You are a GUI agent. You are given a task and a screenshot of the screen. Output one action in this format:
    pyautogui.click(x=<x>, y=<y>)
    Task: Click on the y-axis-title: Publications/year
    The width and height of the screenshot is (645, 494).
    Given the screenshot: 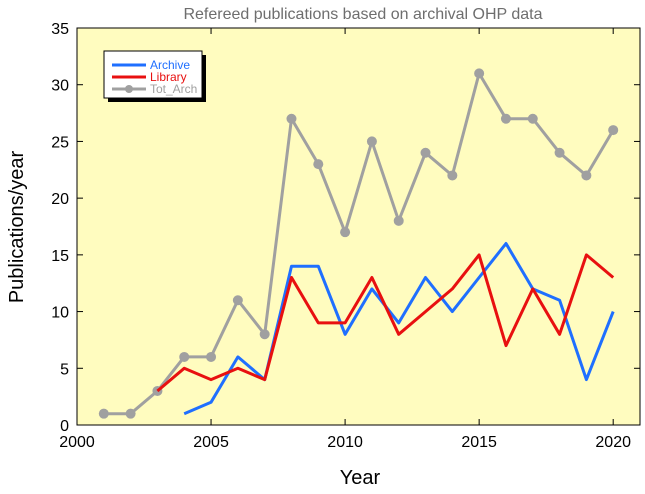 What is the action you would take?
    pyautogui.click(x=17, y=227)
    